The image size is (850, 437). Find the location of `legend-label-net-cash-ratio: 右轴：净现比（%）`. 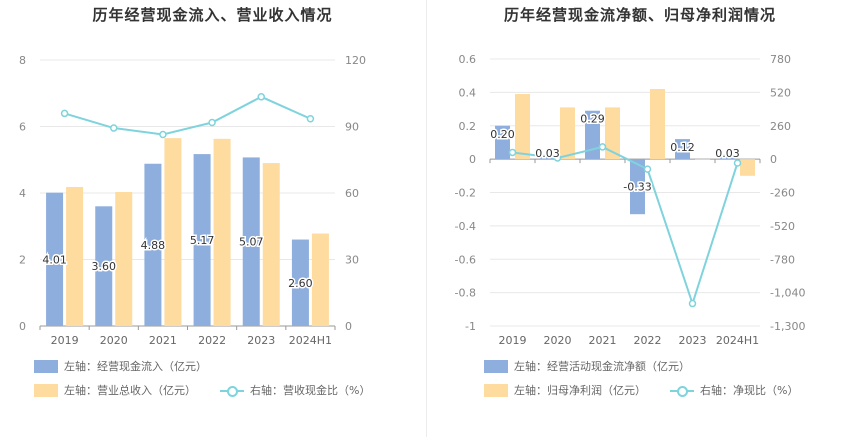

legend-label-net-cash-ratio: 右轴：净现比（%） is located at coordinates (749, 390).